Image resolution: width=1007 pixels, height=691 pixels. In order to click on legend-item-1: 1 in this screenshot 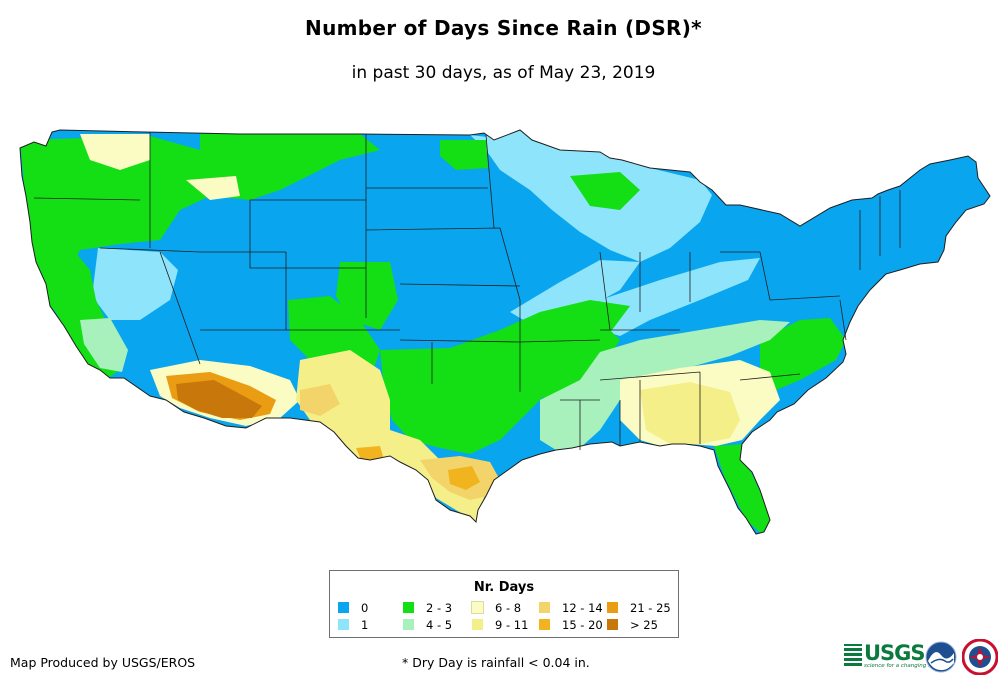, I will do `click(353, 625)`.